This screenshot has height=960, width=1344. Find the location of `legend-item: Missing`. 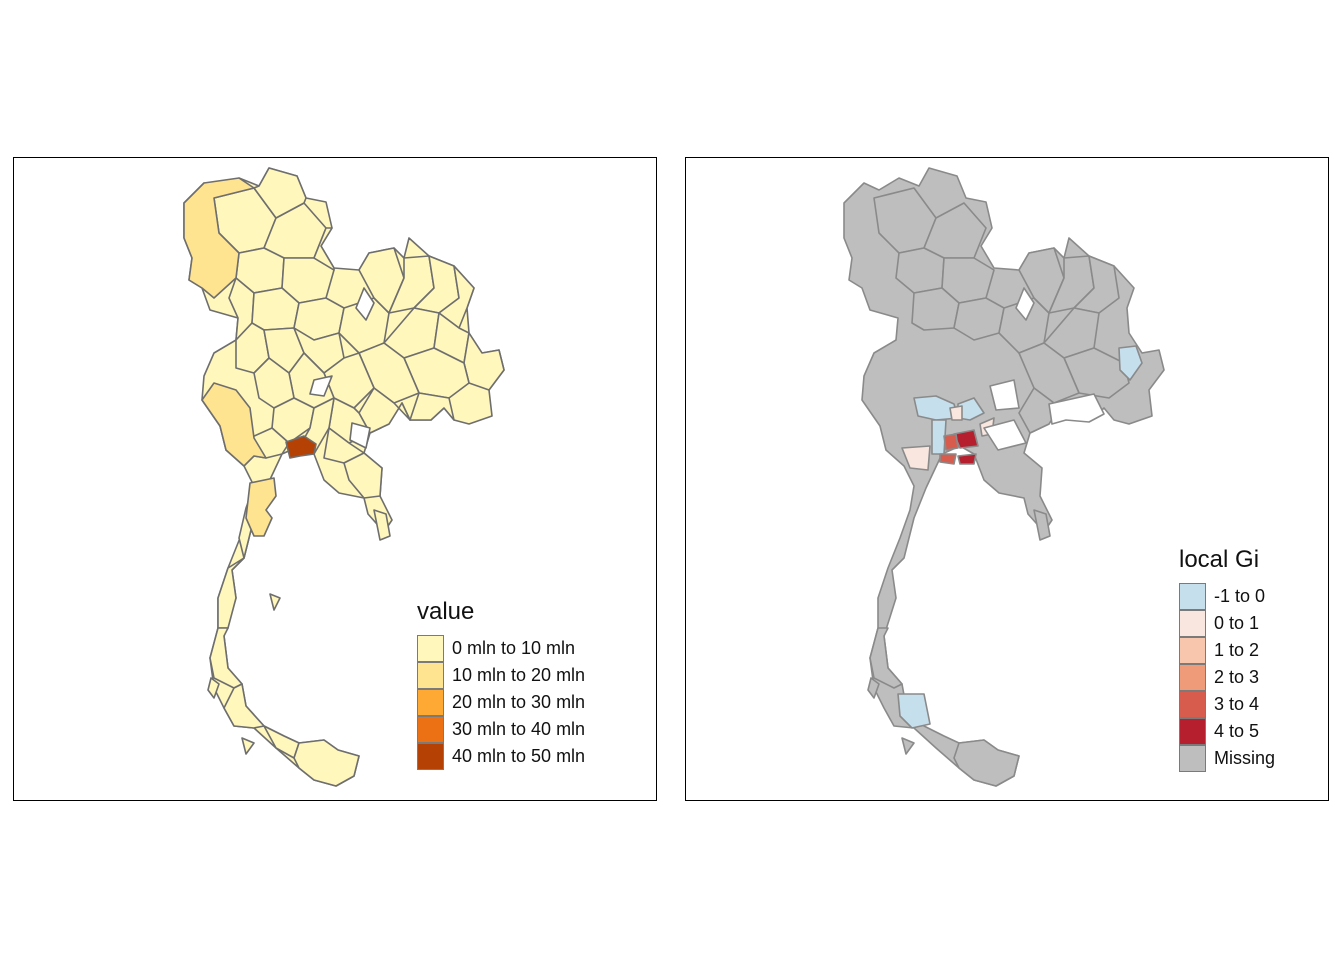

legend-item: Missing is located at coordinates (1227, 758).